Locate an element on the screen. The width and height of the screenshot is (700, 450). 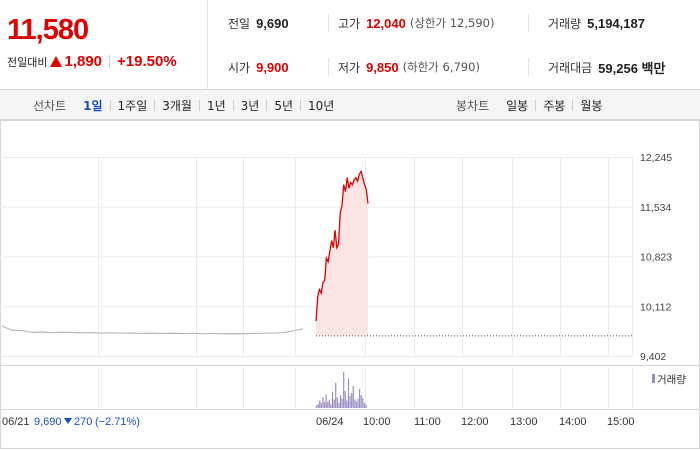
prev-close-value: 9,690 is located at coordinates (272, 23).